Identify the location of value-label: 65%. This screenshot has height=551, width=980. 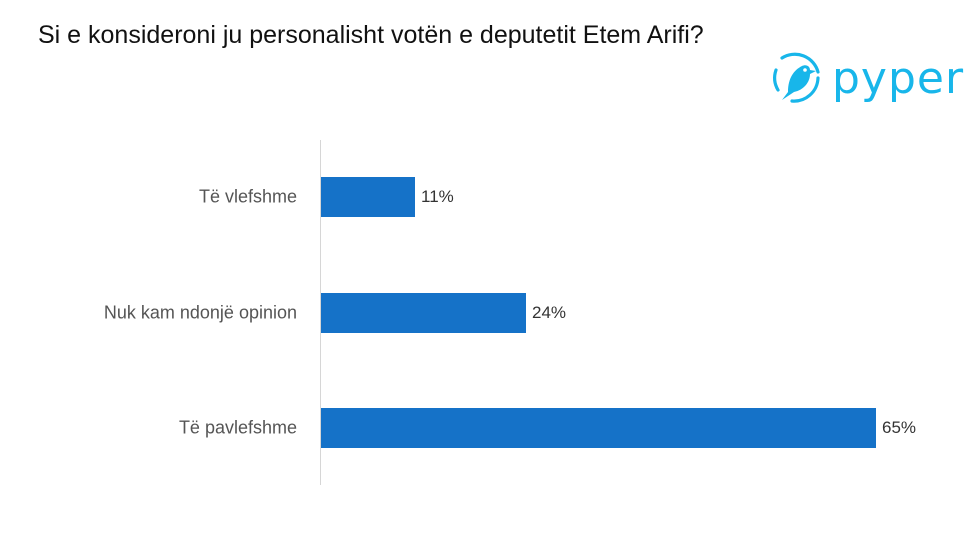
(899, 427).